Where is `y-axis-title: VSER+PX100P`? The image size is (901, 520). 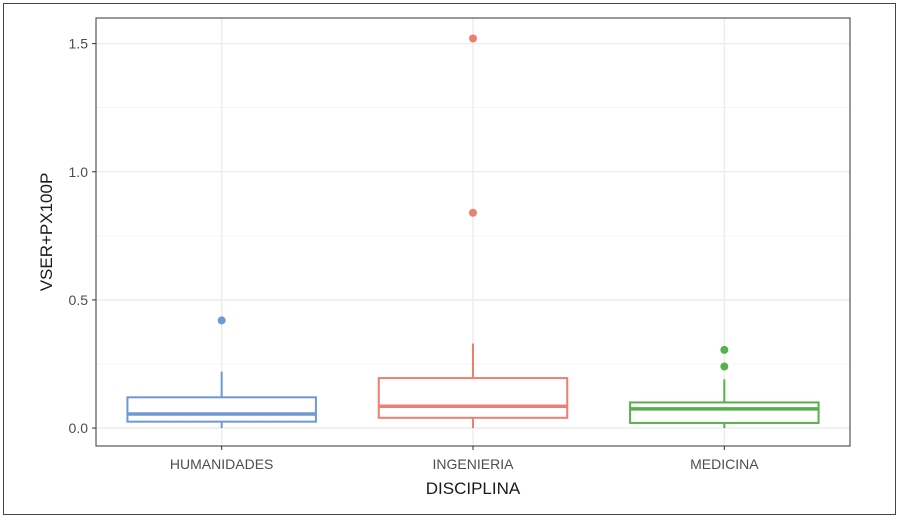
y-axis-title: VSER+PX100P is located at coordinates (46, 232).